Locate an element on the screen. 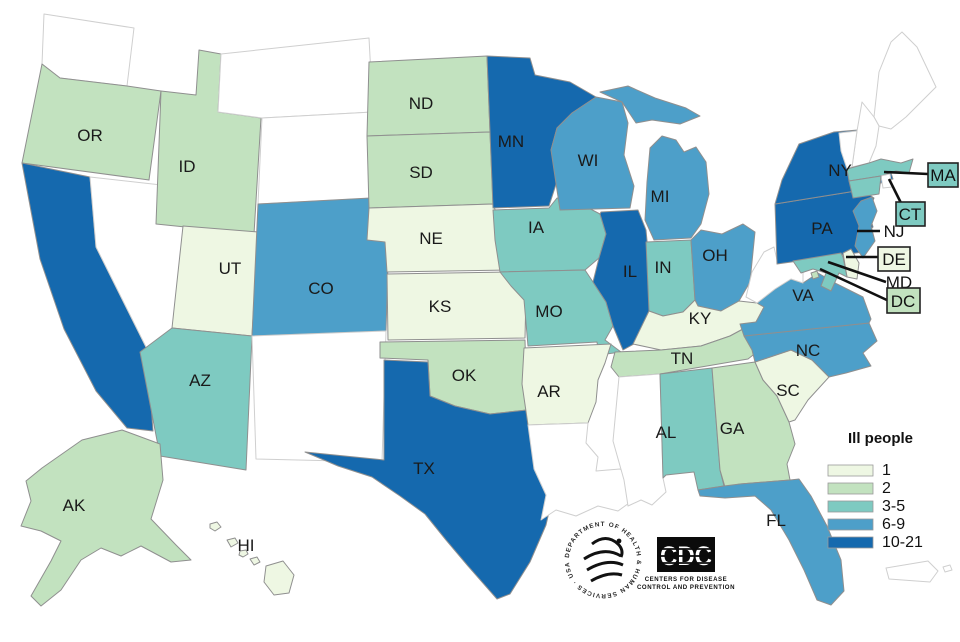 This screenshot has width=960, height=642. state-il is located at coordinates (626, 280).